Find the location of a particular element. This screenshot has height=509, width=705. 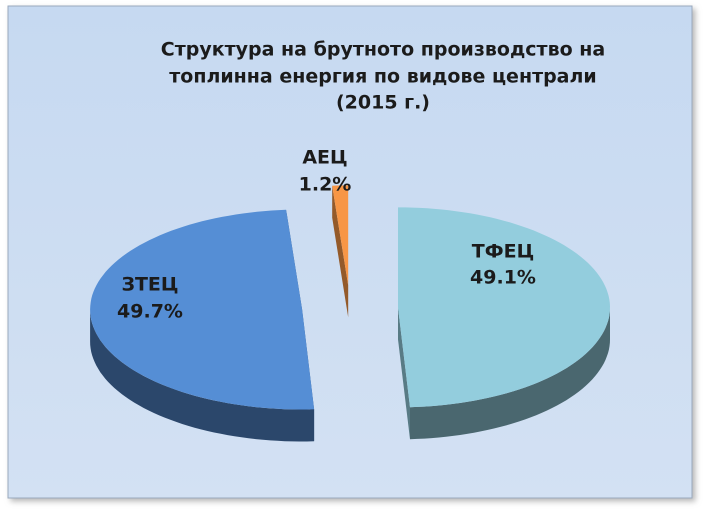

chart-title: Структура на брутното производство на is located at coordinates (383, 50).